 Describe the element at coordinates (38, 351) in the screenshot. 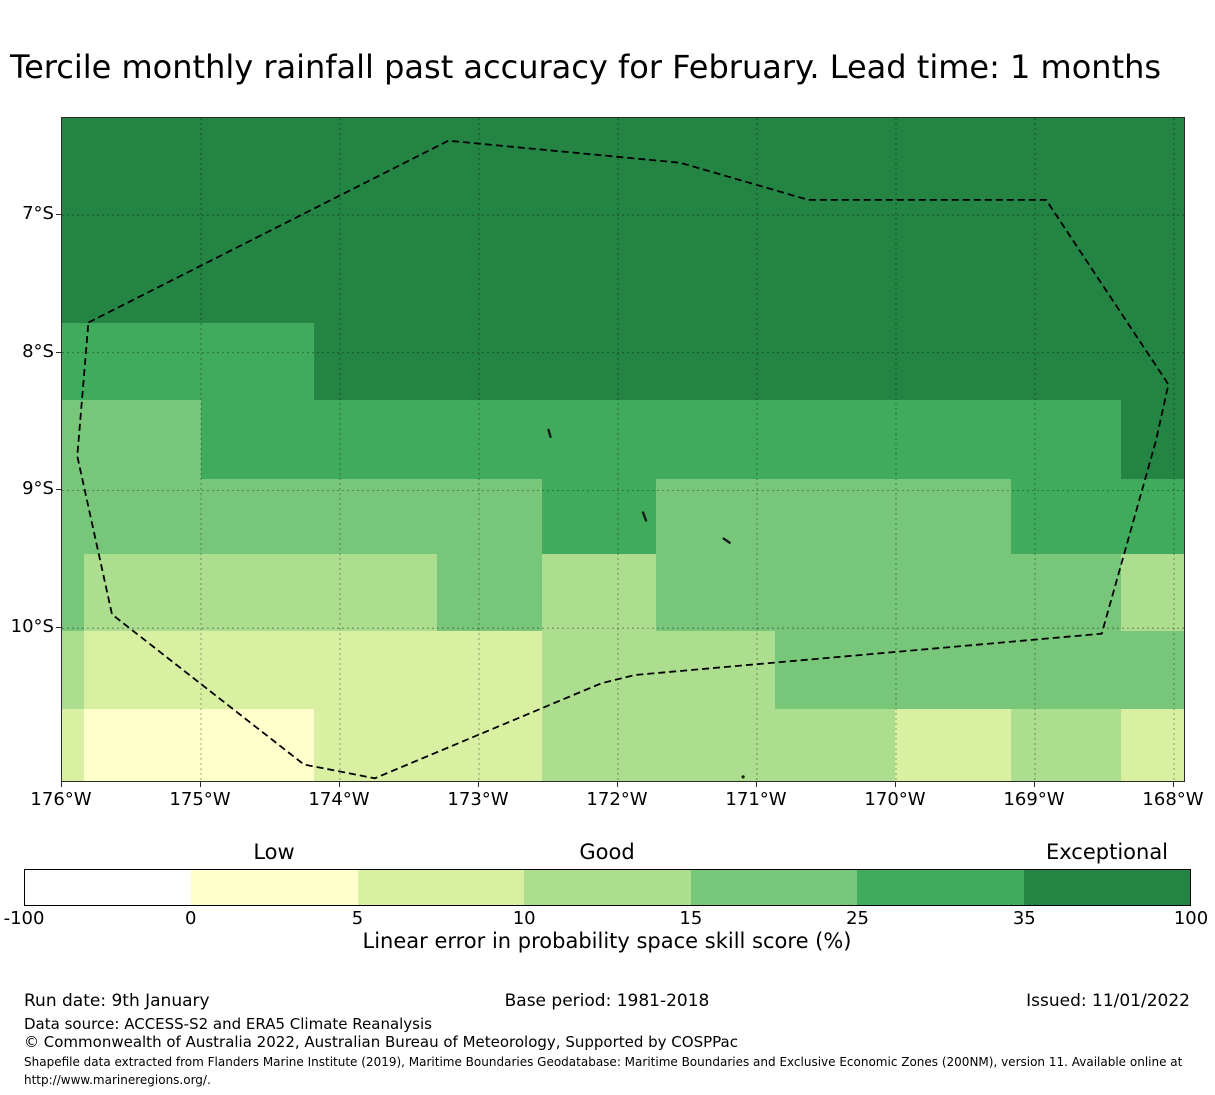

I see `latitude-tick-label: 8°S` at that location.